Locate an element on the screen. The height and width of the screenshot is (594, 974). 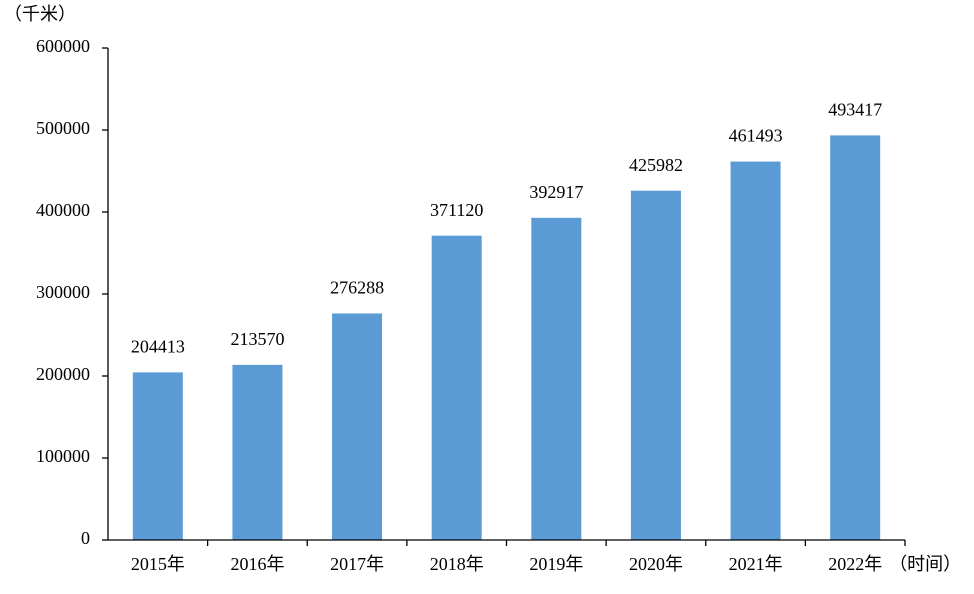
y-axis-label: （千米） is located at coordinates (40, 14).